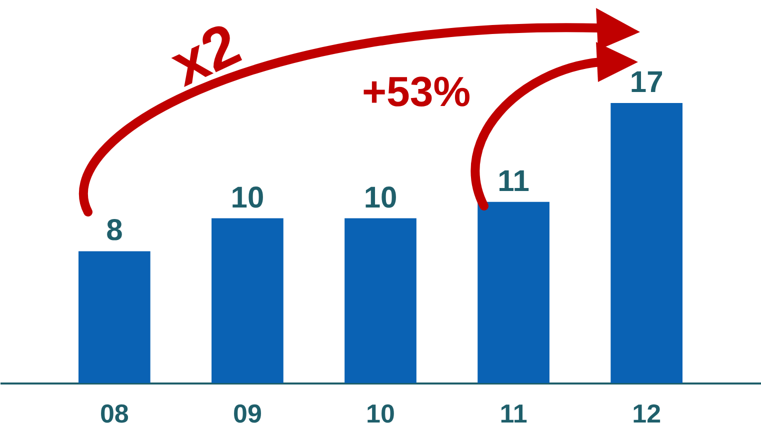  I want to click on data-label: 8, so click(114, 231).